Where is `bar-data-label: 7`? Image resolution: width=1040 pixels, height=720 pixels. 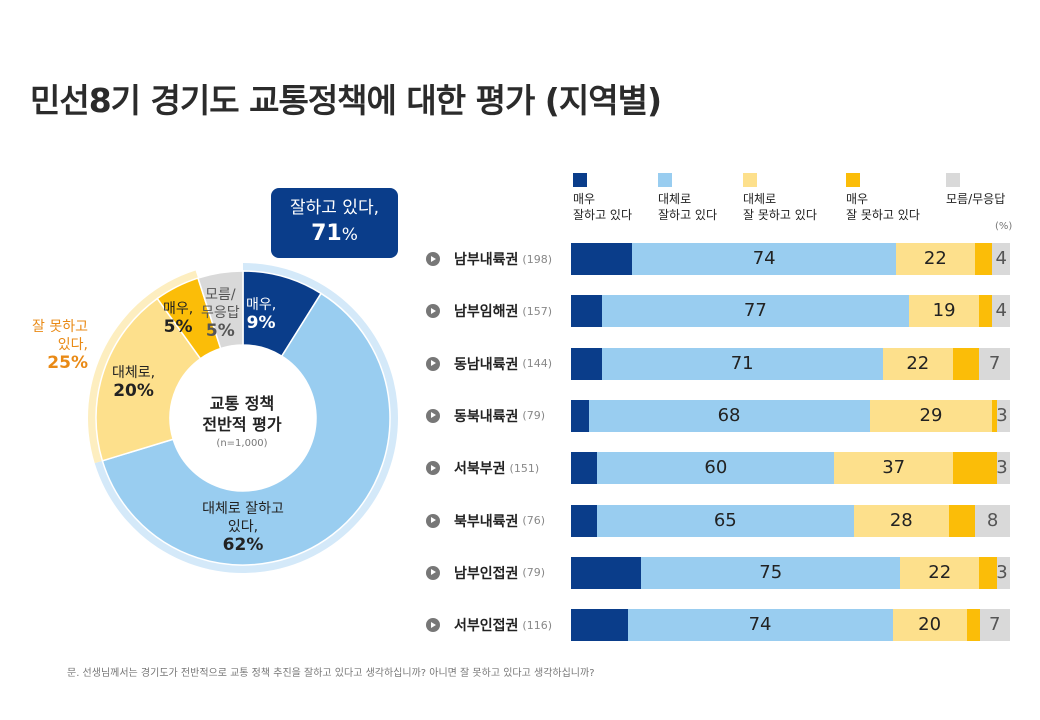
bar-data-label: 7 is located at coordinates (995, 625).